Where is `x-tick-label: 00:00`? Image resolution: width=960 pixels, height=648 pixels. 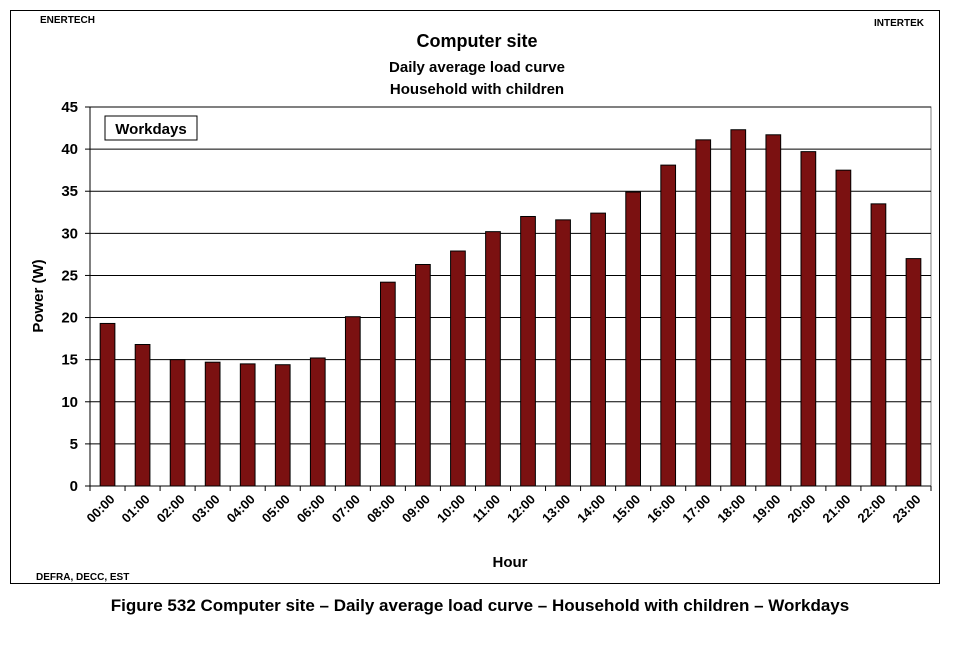 x-tick-label: 00:00 is located at coordinates (101, 509).